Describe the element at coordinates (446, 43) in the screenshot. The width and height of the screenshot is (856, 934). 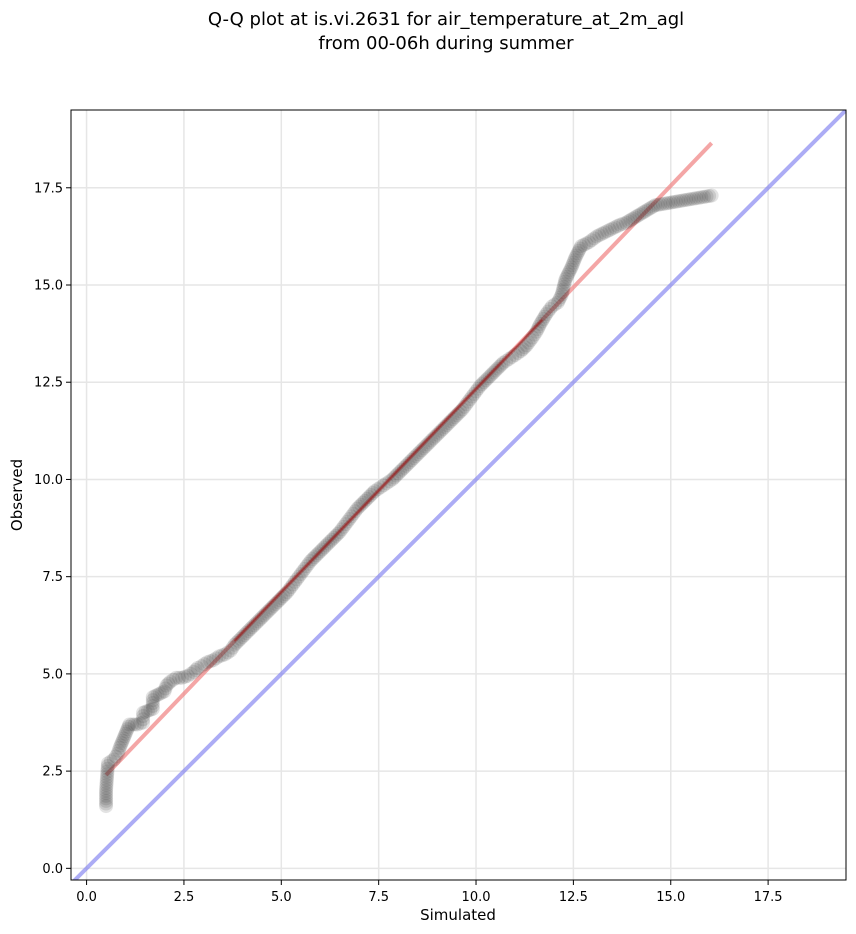
I see `chart-subtitle: from 00-06h during summer` at that location.